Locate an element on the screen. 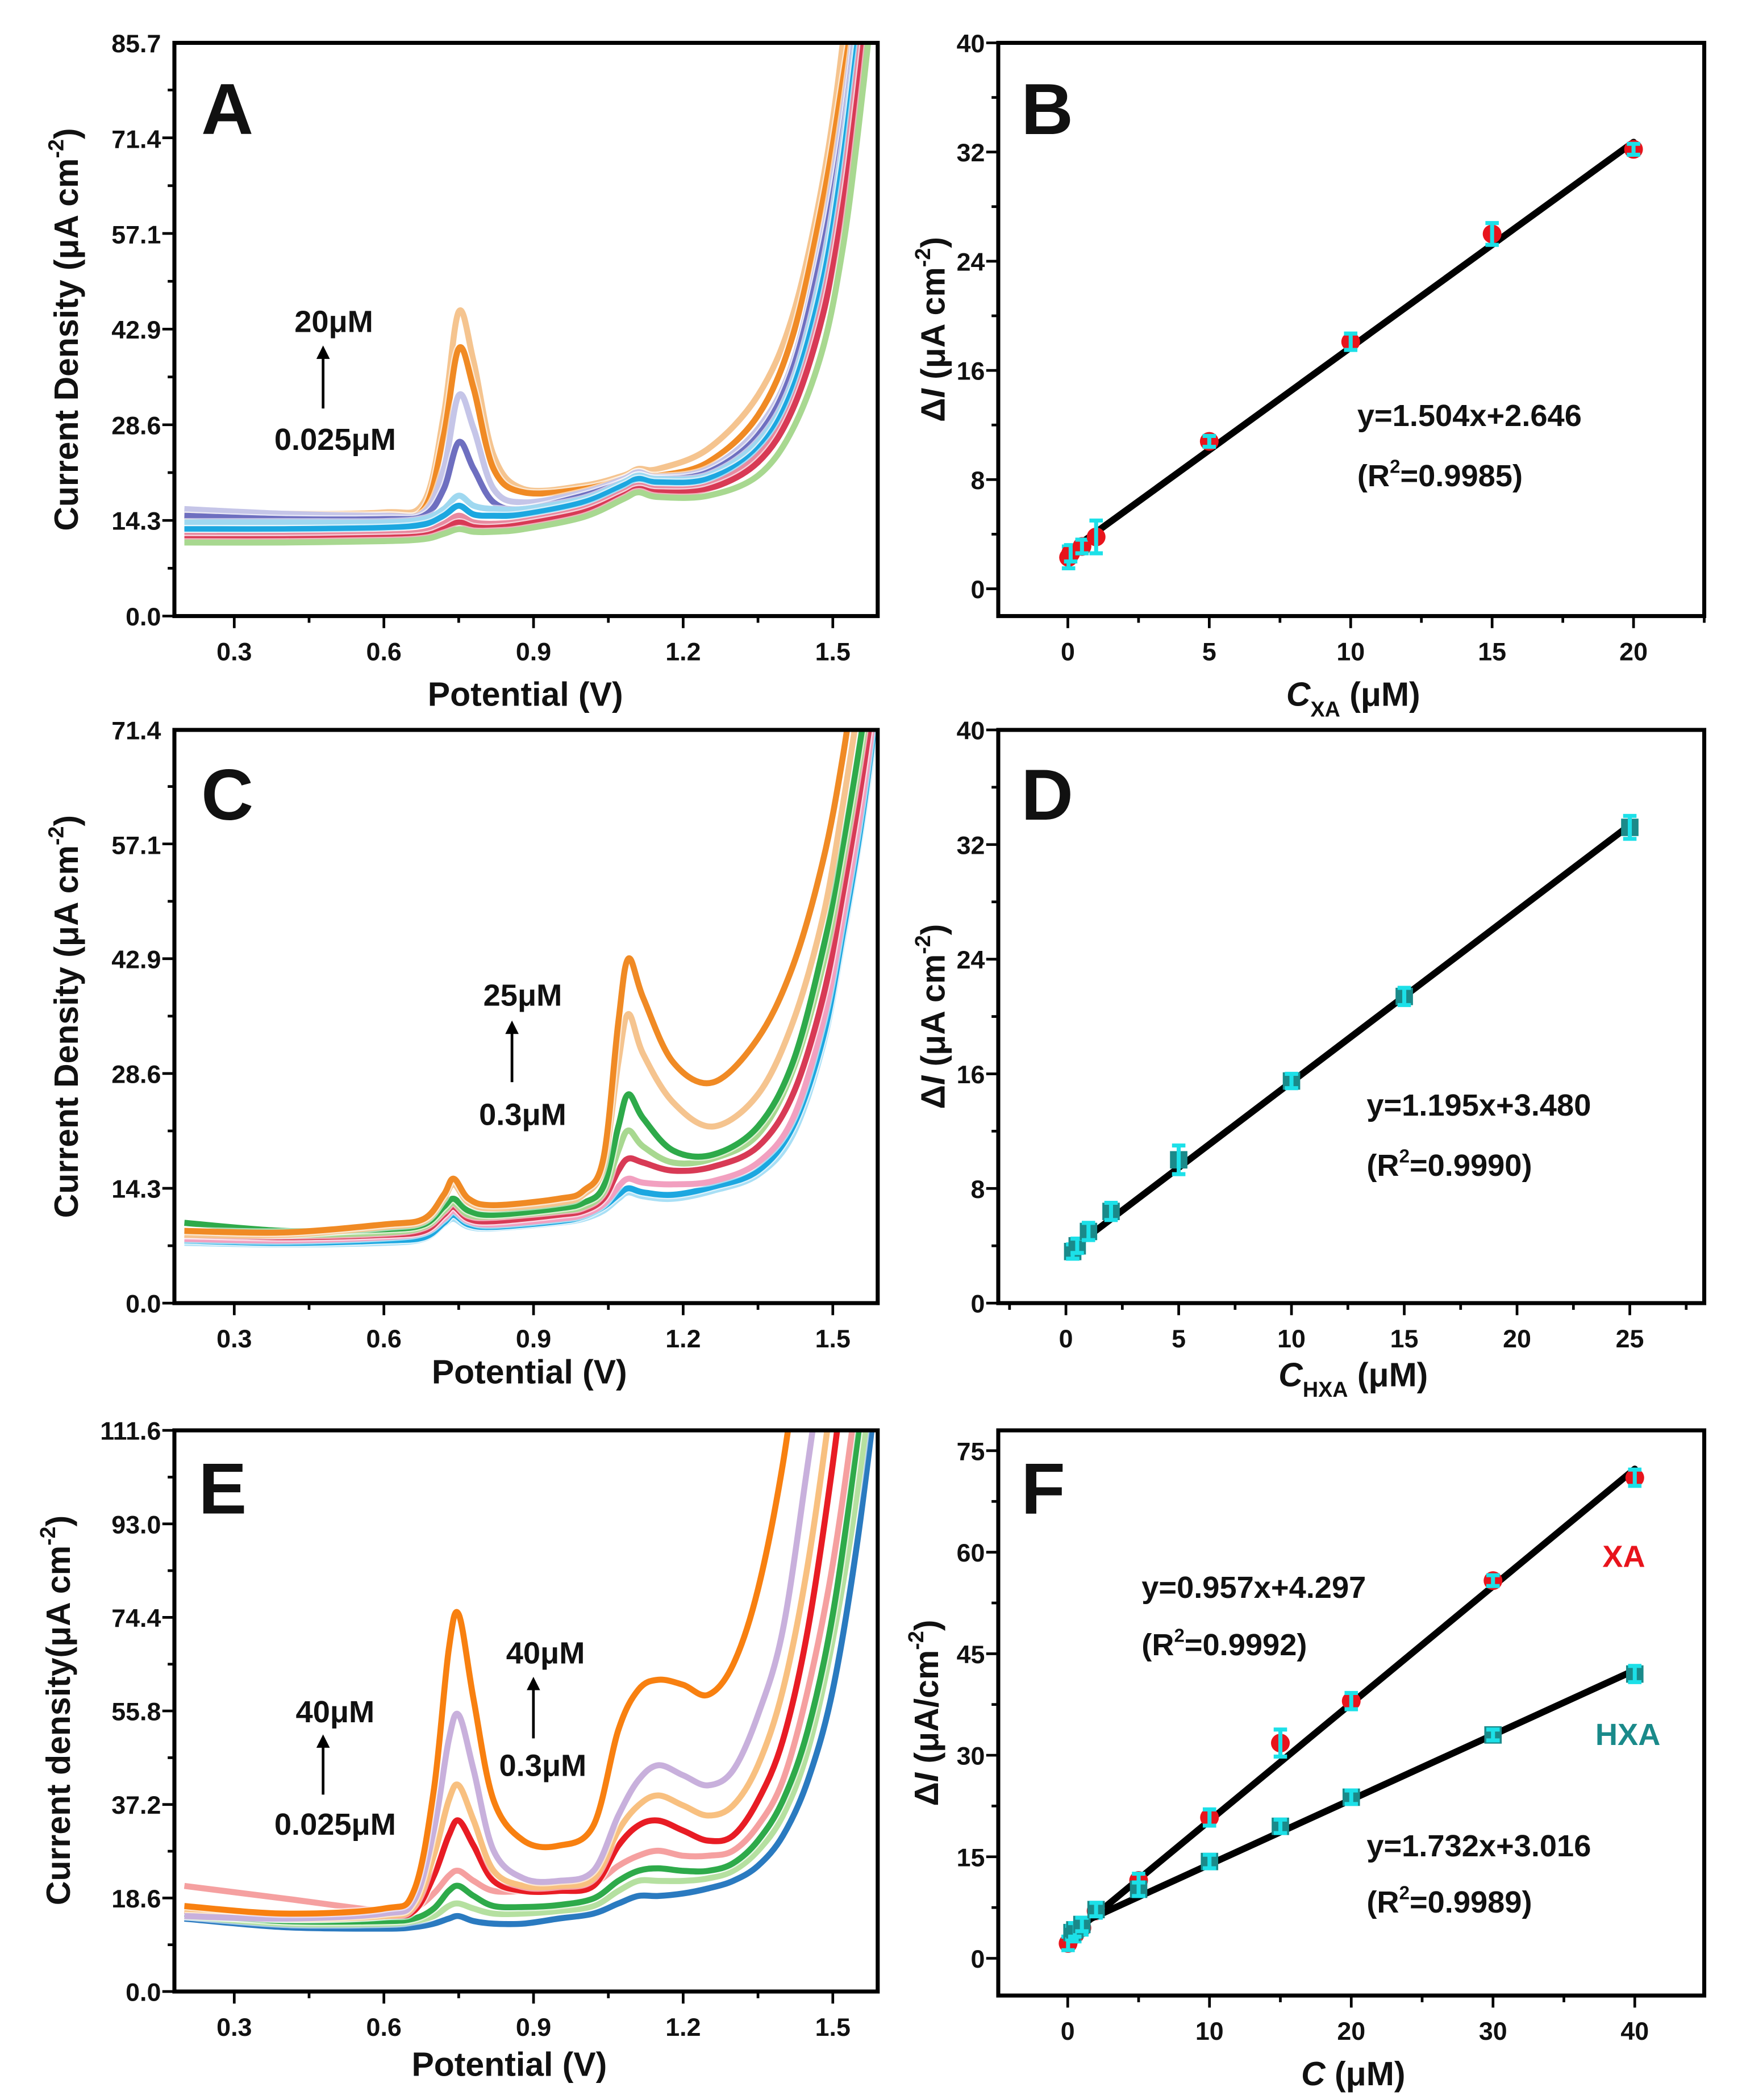 The height and width of the screenshot is (2100, 1742). concentration-label: 25μM is located at coordinates (523, 996).